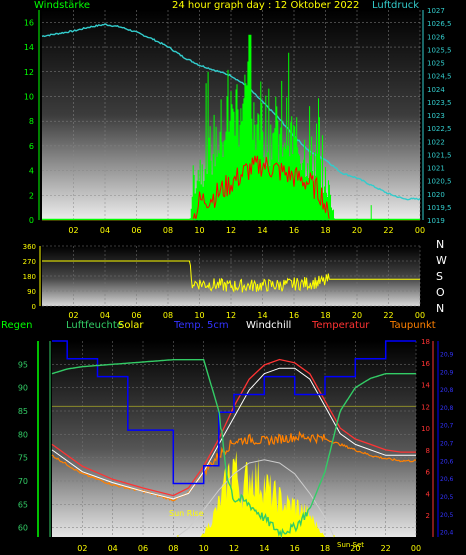 The width and height of the screenshot is (466, 555). What do you see at coordinates (23, 504) in the screenshot?
I see `y-tick-label-humidity: 65` at bounding box center [23, 504].